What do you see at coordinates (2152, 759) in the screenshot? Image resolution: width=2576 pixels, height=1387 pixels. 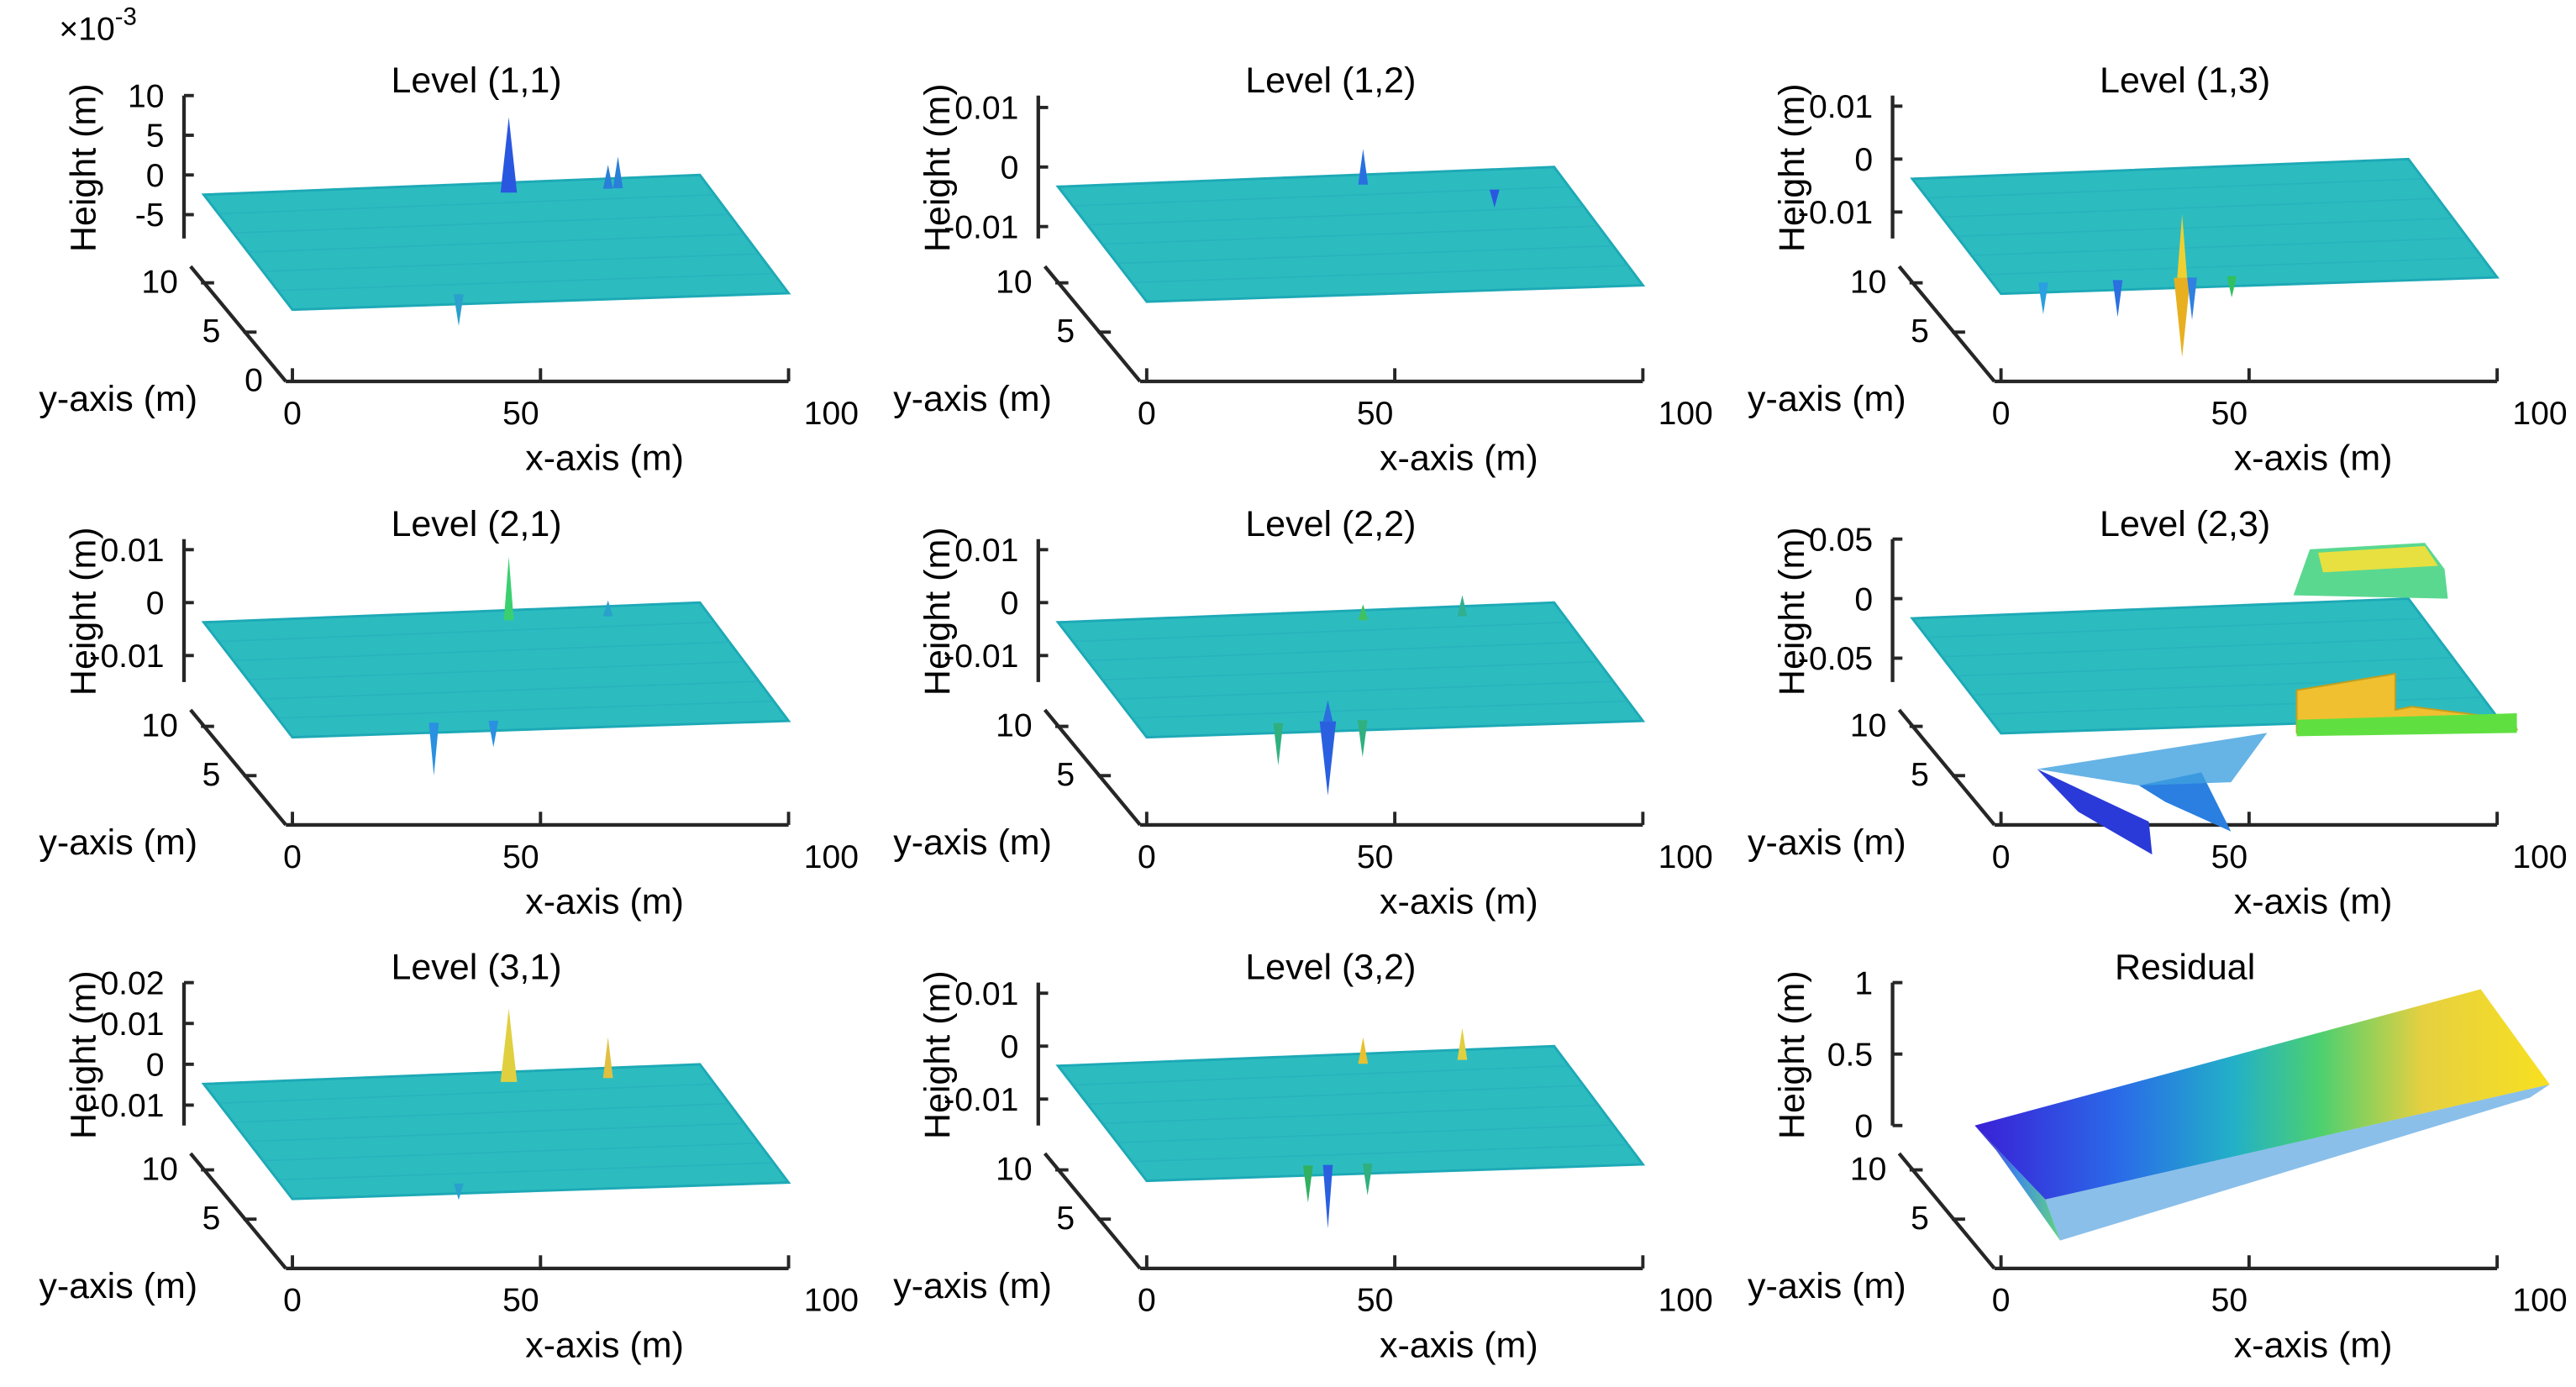 I see `depression-face` at bounding box center [2152, 759].